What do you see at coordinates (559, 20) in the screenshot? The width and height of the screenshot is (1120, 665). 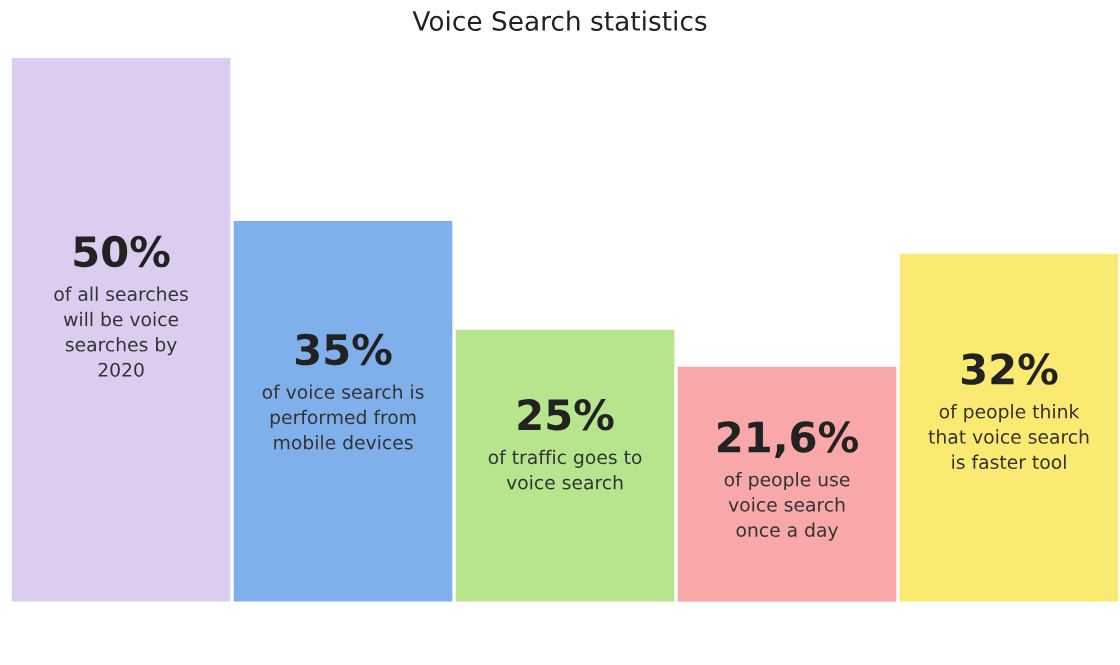 I see `chart-title: Voice Search statistics` at bounding box center [559, 20].